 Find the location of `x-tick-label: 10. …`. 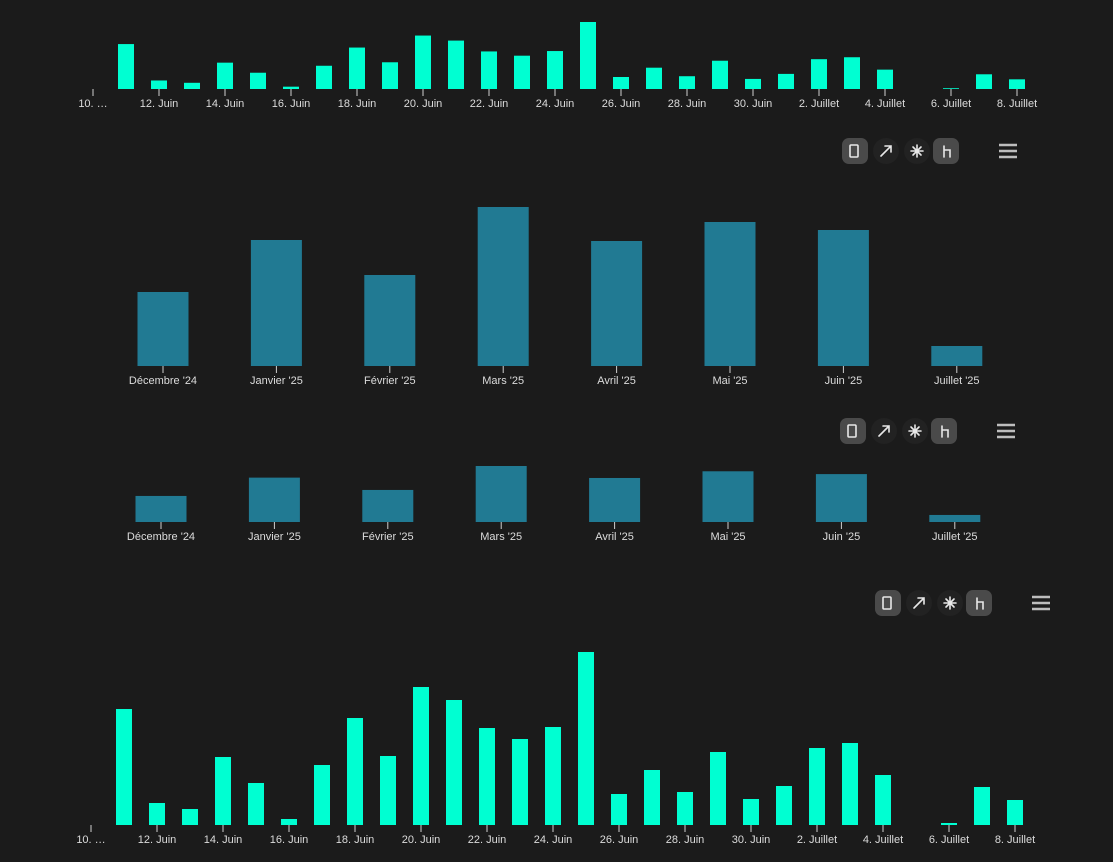

x-tick-label: 10. … is located at coordinates (90, 840).